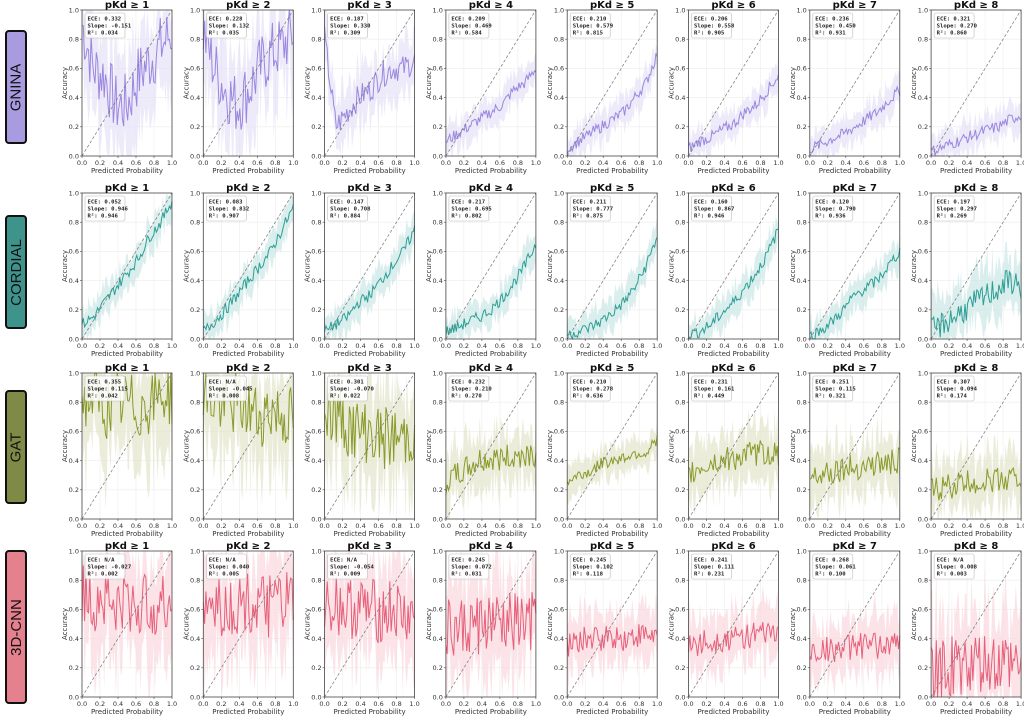  What do you see at coordinates (832, 203) in the screenshot?
I see `stats-text: ECE: 0.120` at bounding box center [832, 203].